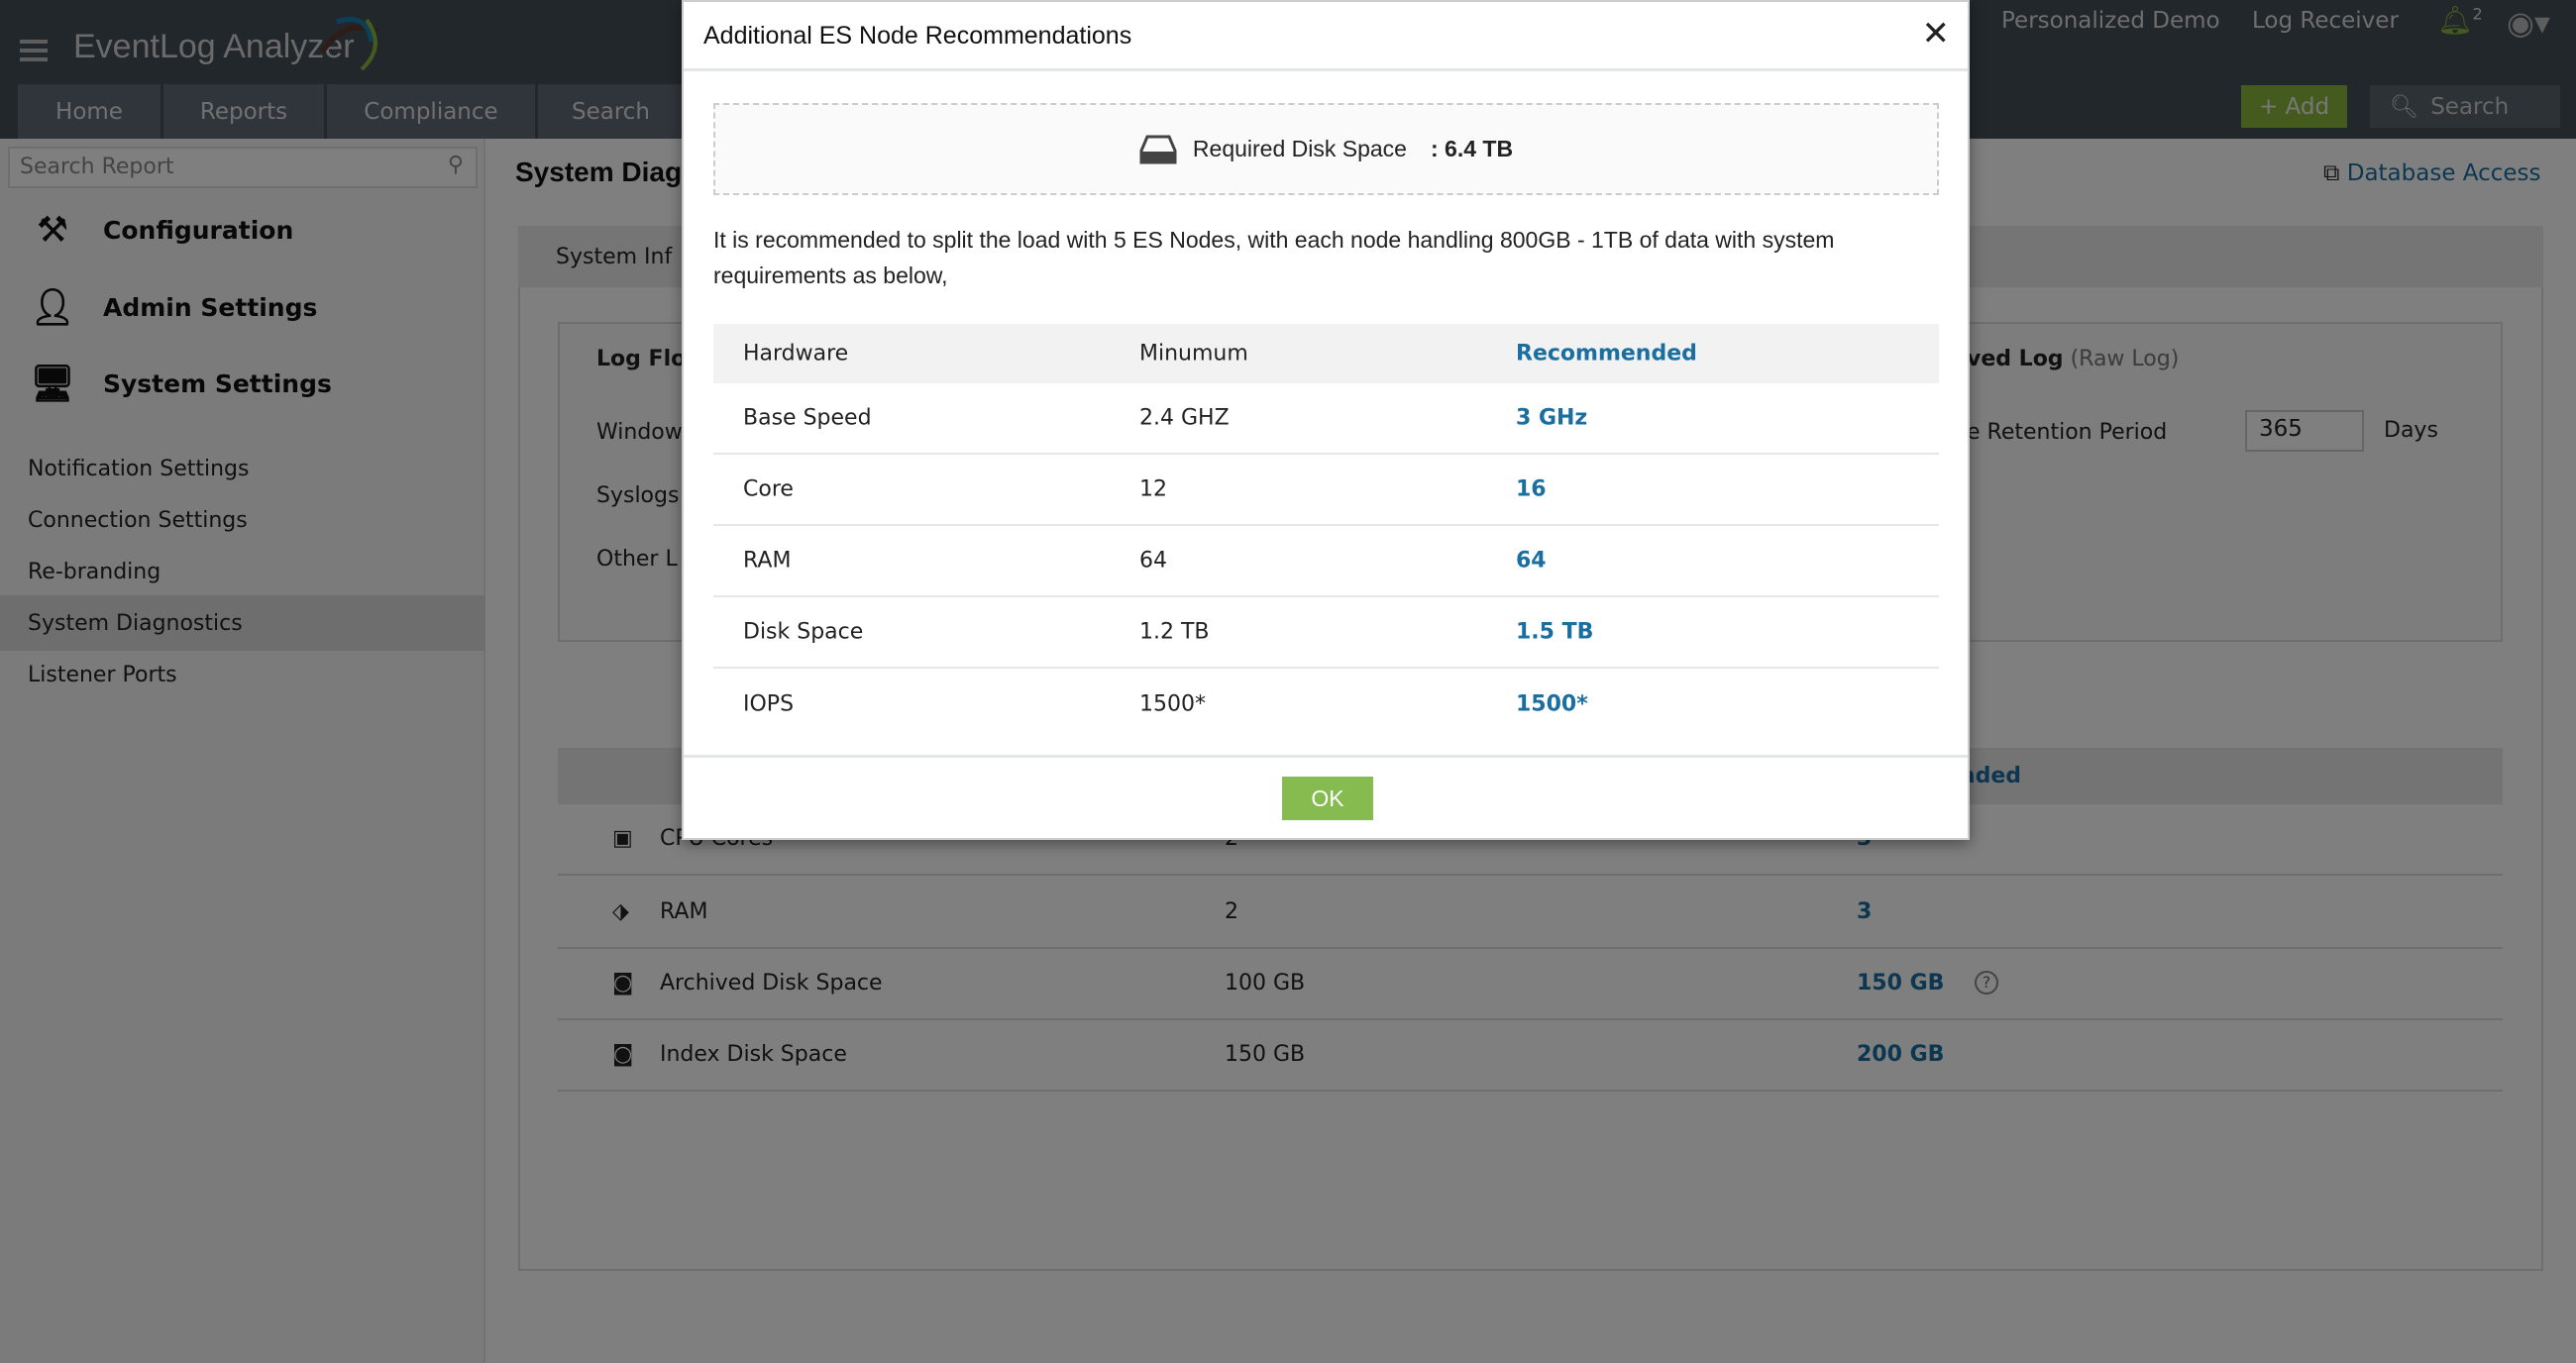 The image size is (2576, 1363). I want to click on table-row: Disk Space 1.2 TB 1.5 TB, so click(1326, 633).